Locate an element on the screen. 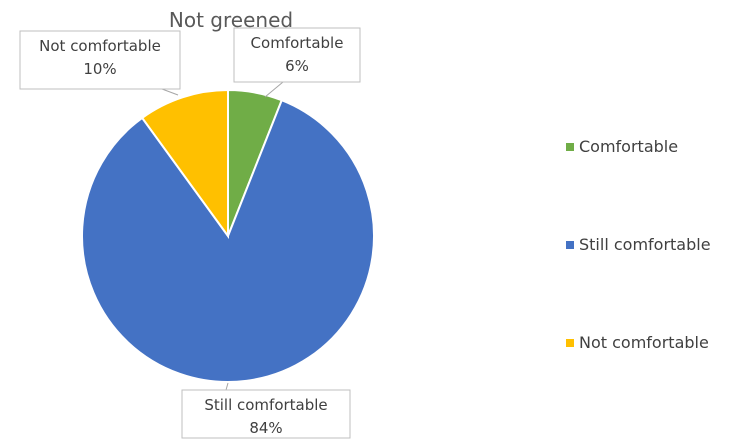  data-label-value: 6% is located at coordinates (297, 66).